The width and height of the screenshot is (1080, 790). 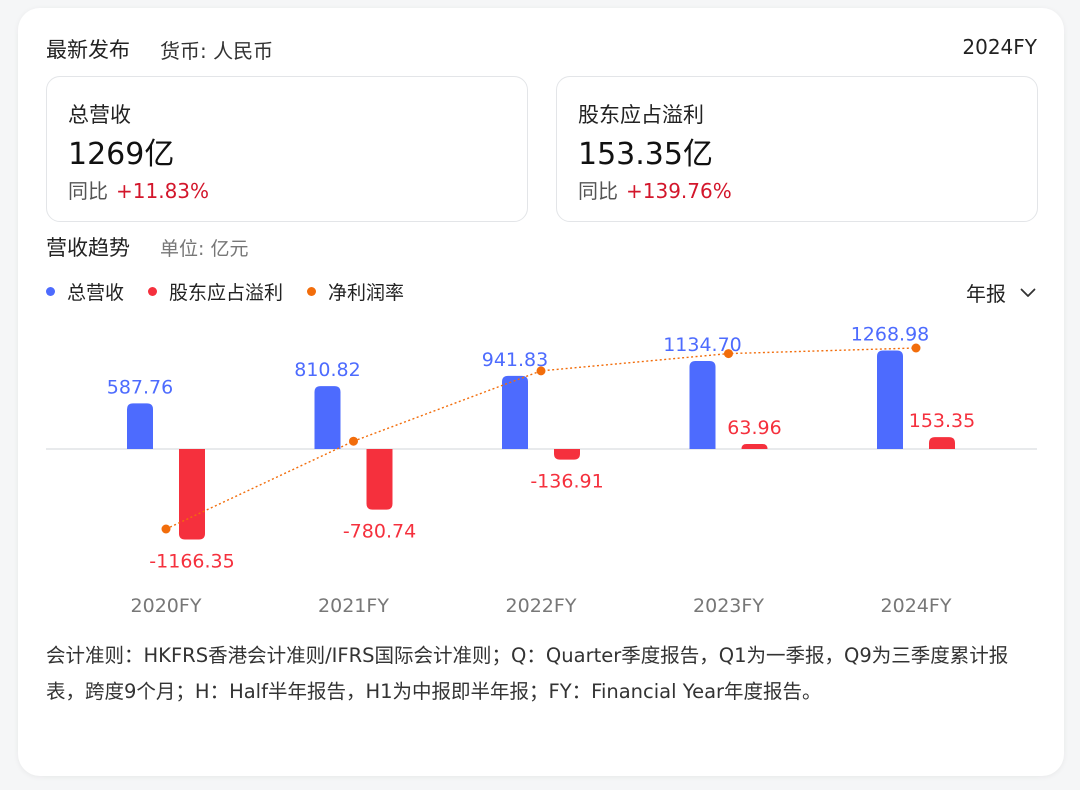 I want to click on x-tick-label: 2022FY, so click(x=541, y=606).